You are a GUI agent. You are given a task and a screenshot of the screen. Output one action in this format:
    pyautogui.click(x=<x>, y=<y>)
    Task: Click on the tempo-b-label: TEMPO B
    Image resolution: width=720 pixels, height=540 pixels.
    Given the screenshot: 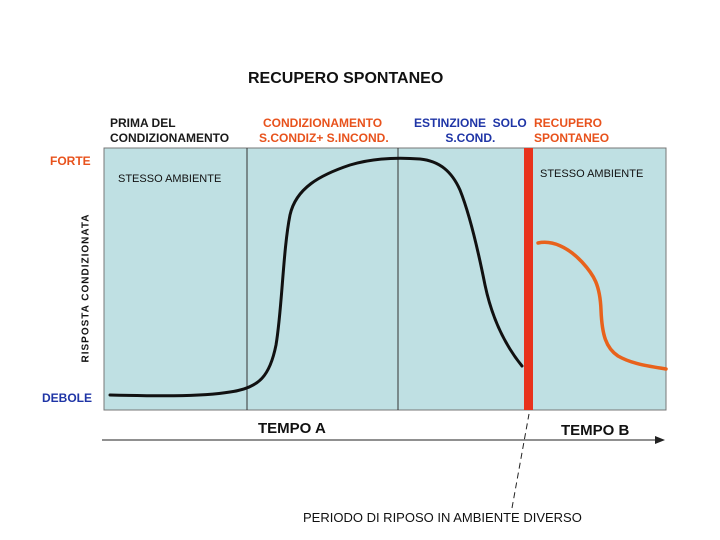 What is the action you would take?
    pyautogui.click(x=595, y=430)
    